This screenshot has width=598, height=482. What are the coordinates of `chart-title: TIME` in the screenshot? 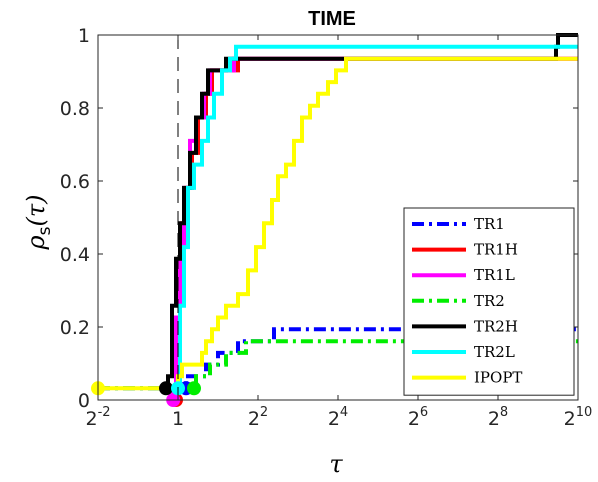 It's located at (332, 19).